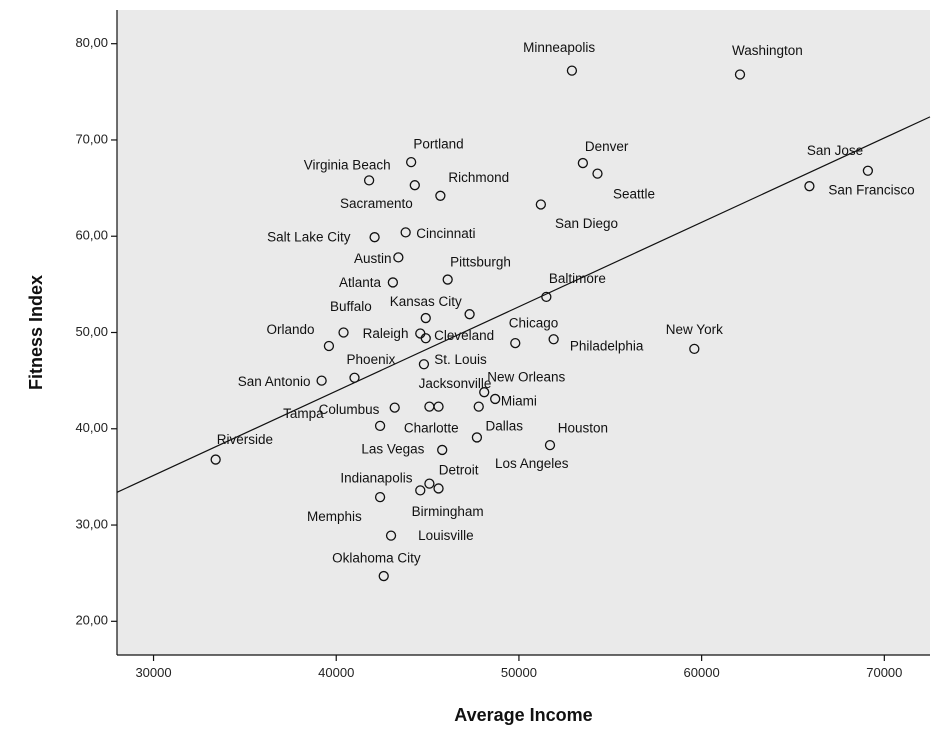  What do you see at coordinates (91, 523) in the screenshot?
I see `y-tick-label: 30,00` at bounding box center [91, 523].